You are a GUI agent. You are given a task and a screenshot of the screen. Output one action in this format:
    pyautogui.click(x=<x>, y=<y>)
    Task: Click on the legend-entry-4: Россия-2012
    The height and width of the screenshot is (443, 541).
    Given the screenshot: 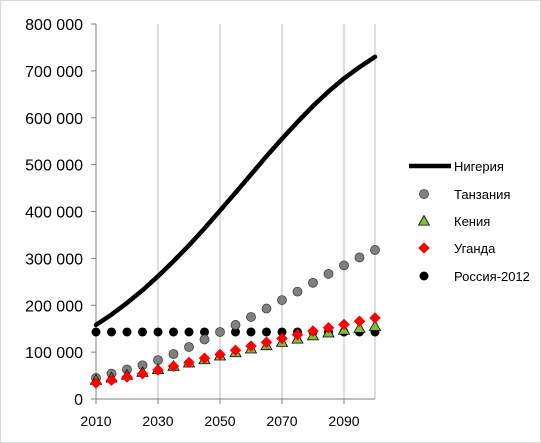 What is the action you would take?
    pyautogui.click(x=474, y=276)
    